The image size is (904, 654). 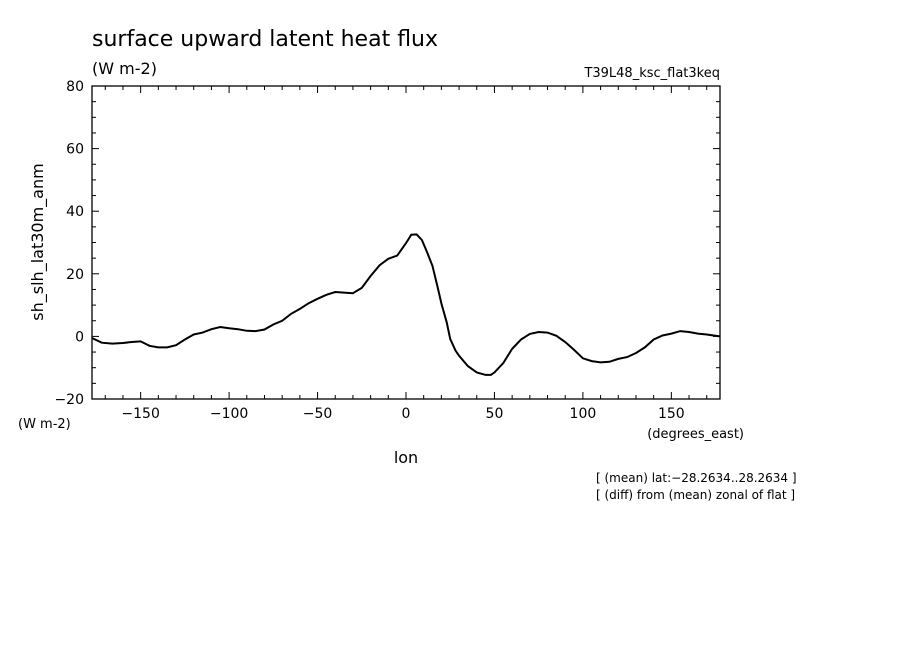 What do you see at coordinates (696, 478) in the screenshot?
I see `note-latitude-mean: [ (mean) lat:−28.2634..28.2634 ]` at bounding box center [696, 478].